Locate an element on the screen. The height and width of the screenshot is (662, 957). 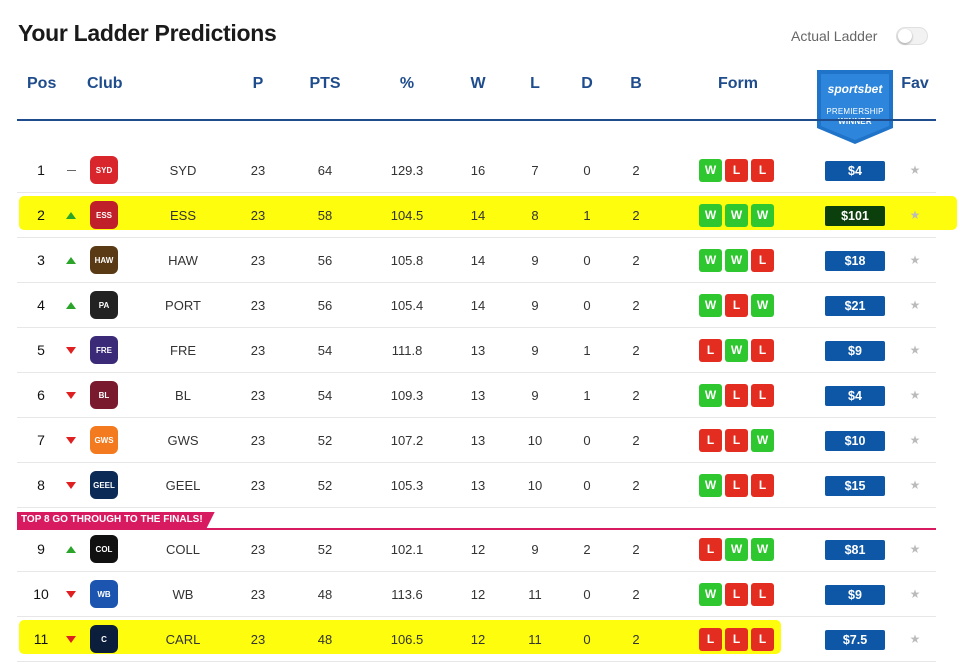
stat-d: 2 is located at coordinates (587, 549).